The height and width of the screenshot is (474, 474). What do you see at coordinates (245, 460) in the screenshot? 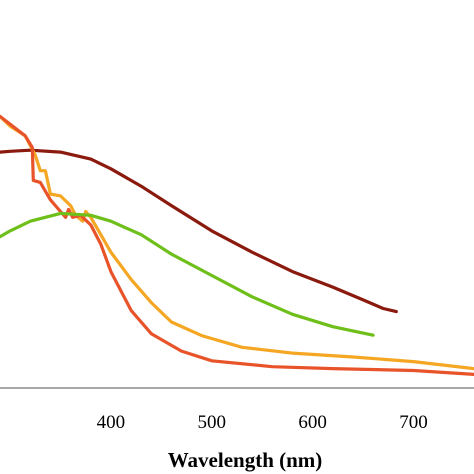
I see `x-axis-title: Wavelength (nm)` at bounding box center [245, 460].